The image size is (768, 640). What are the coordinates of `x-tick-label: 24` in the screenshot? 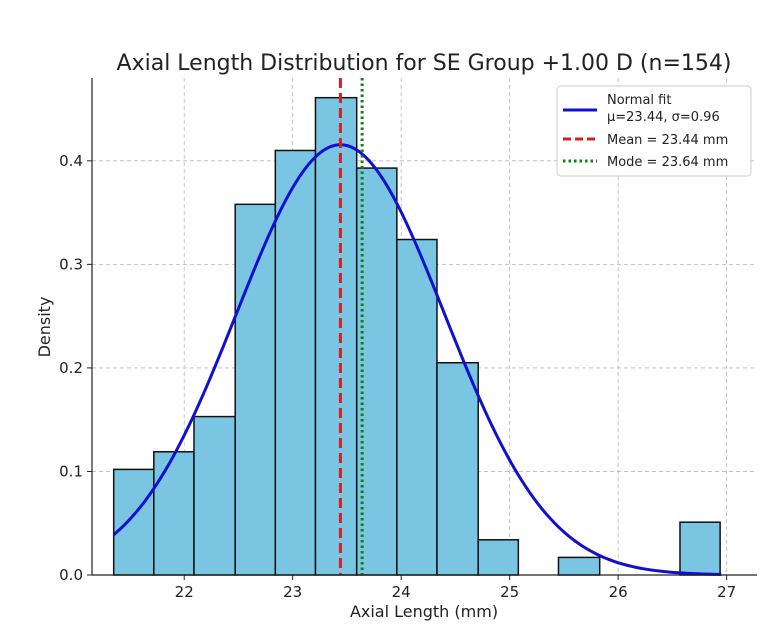 It's located at (401, 592).